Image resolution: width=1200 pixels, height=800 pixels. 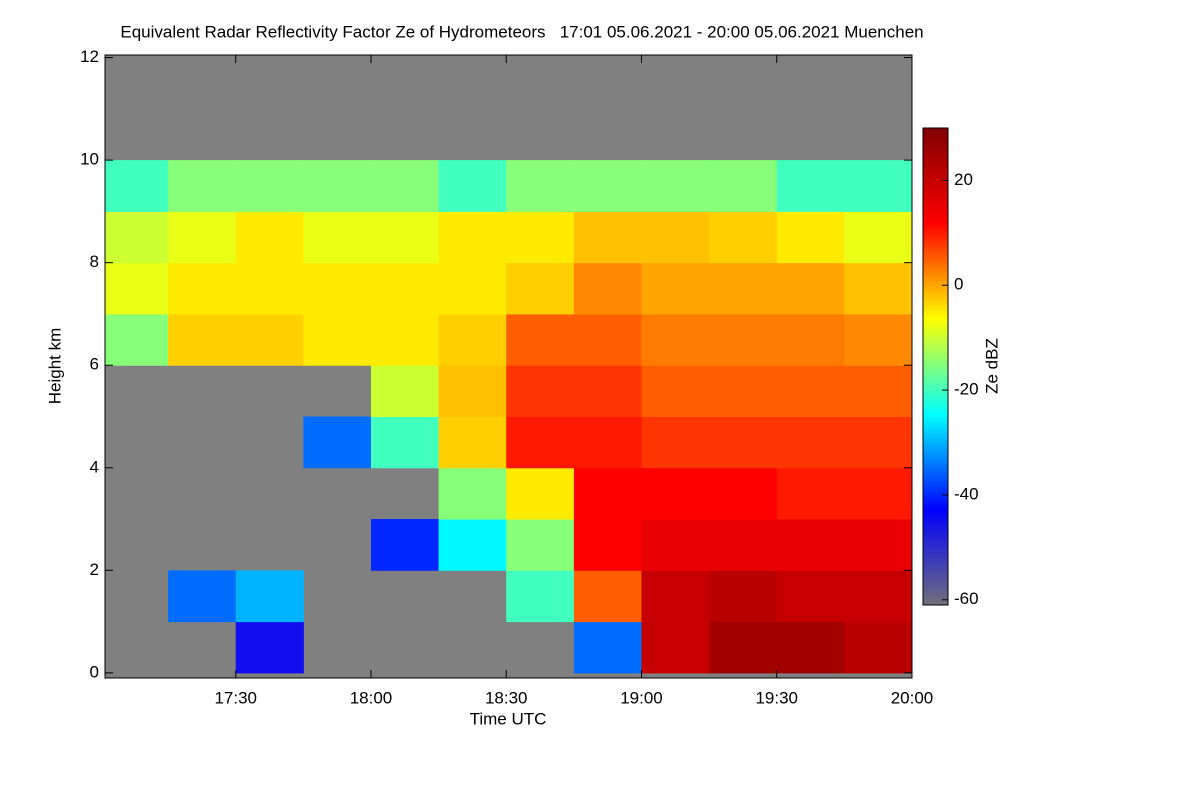 I want to click on colorbar-tick-label: 20, so click(x=963, y=179).